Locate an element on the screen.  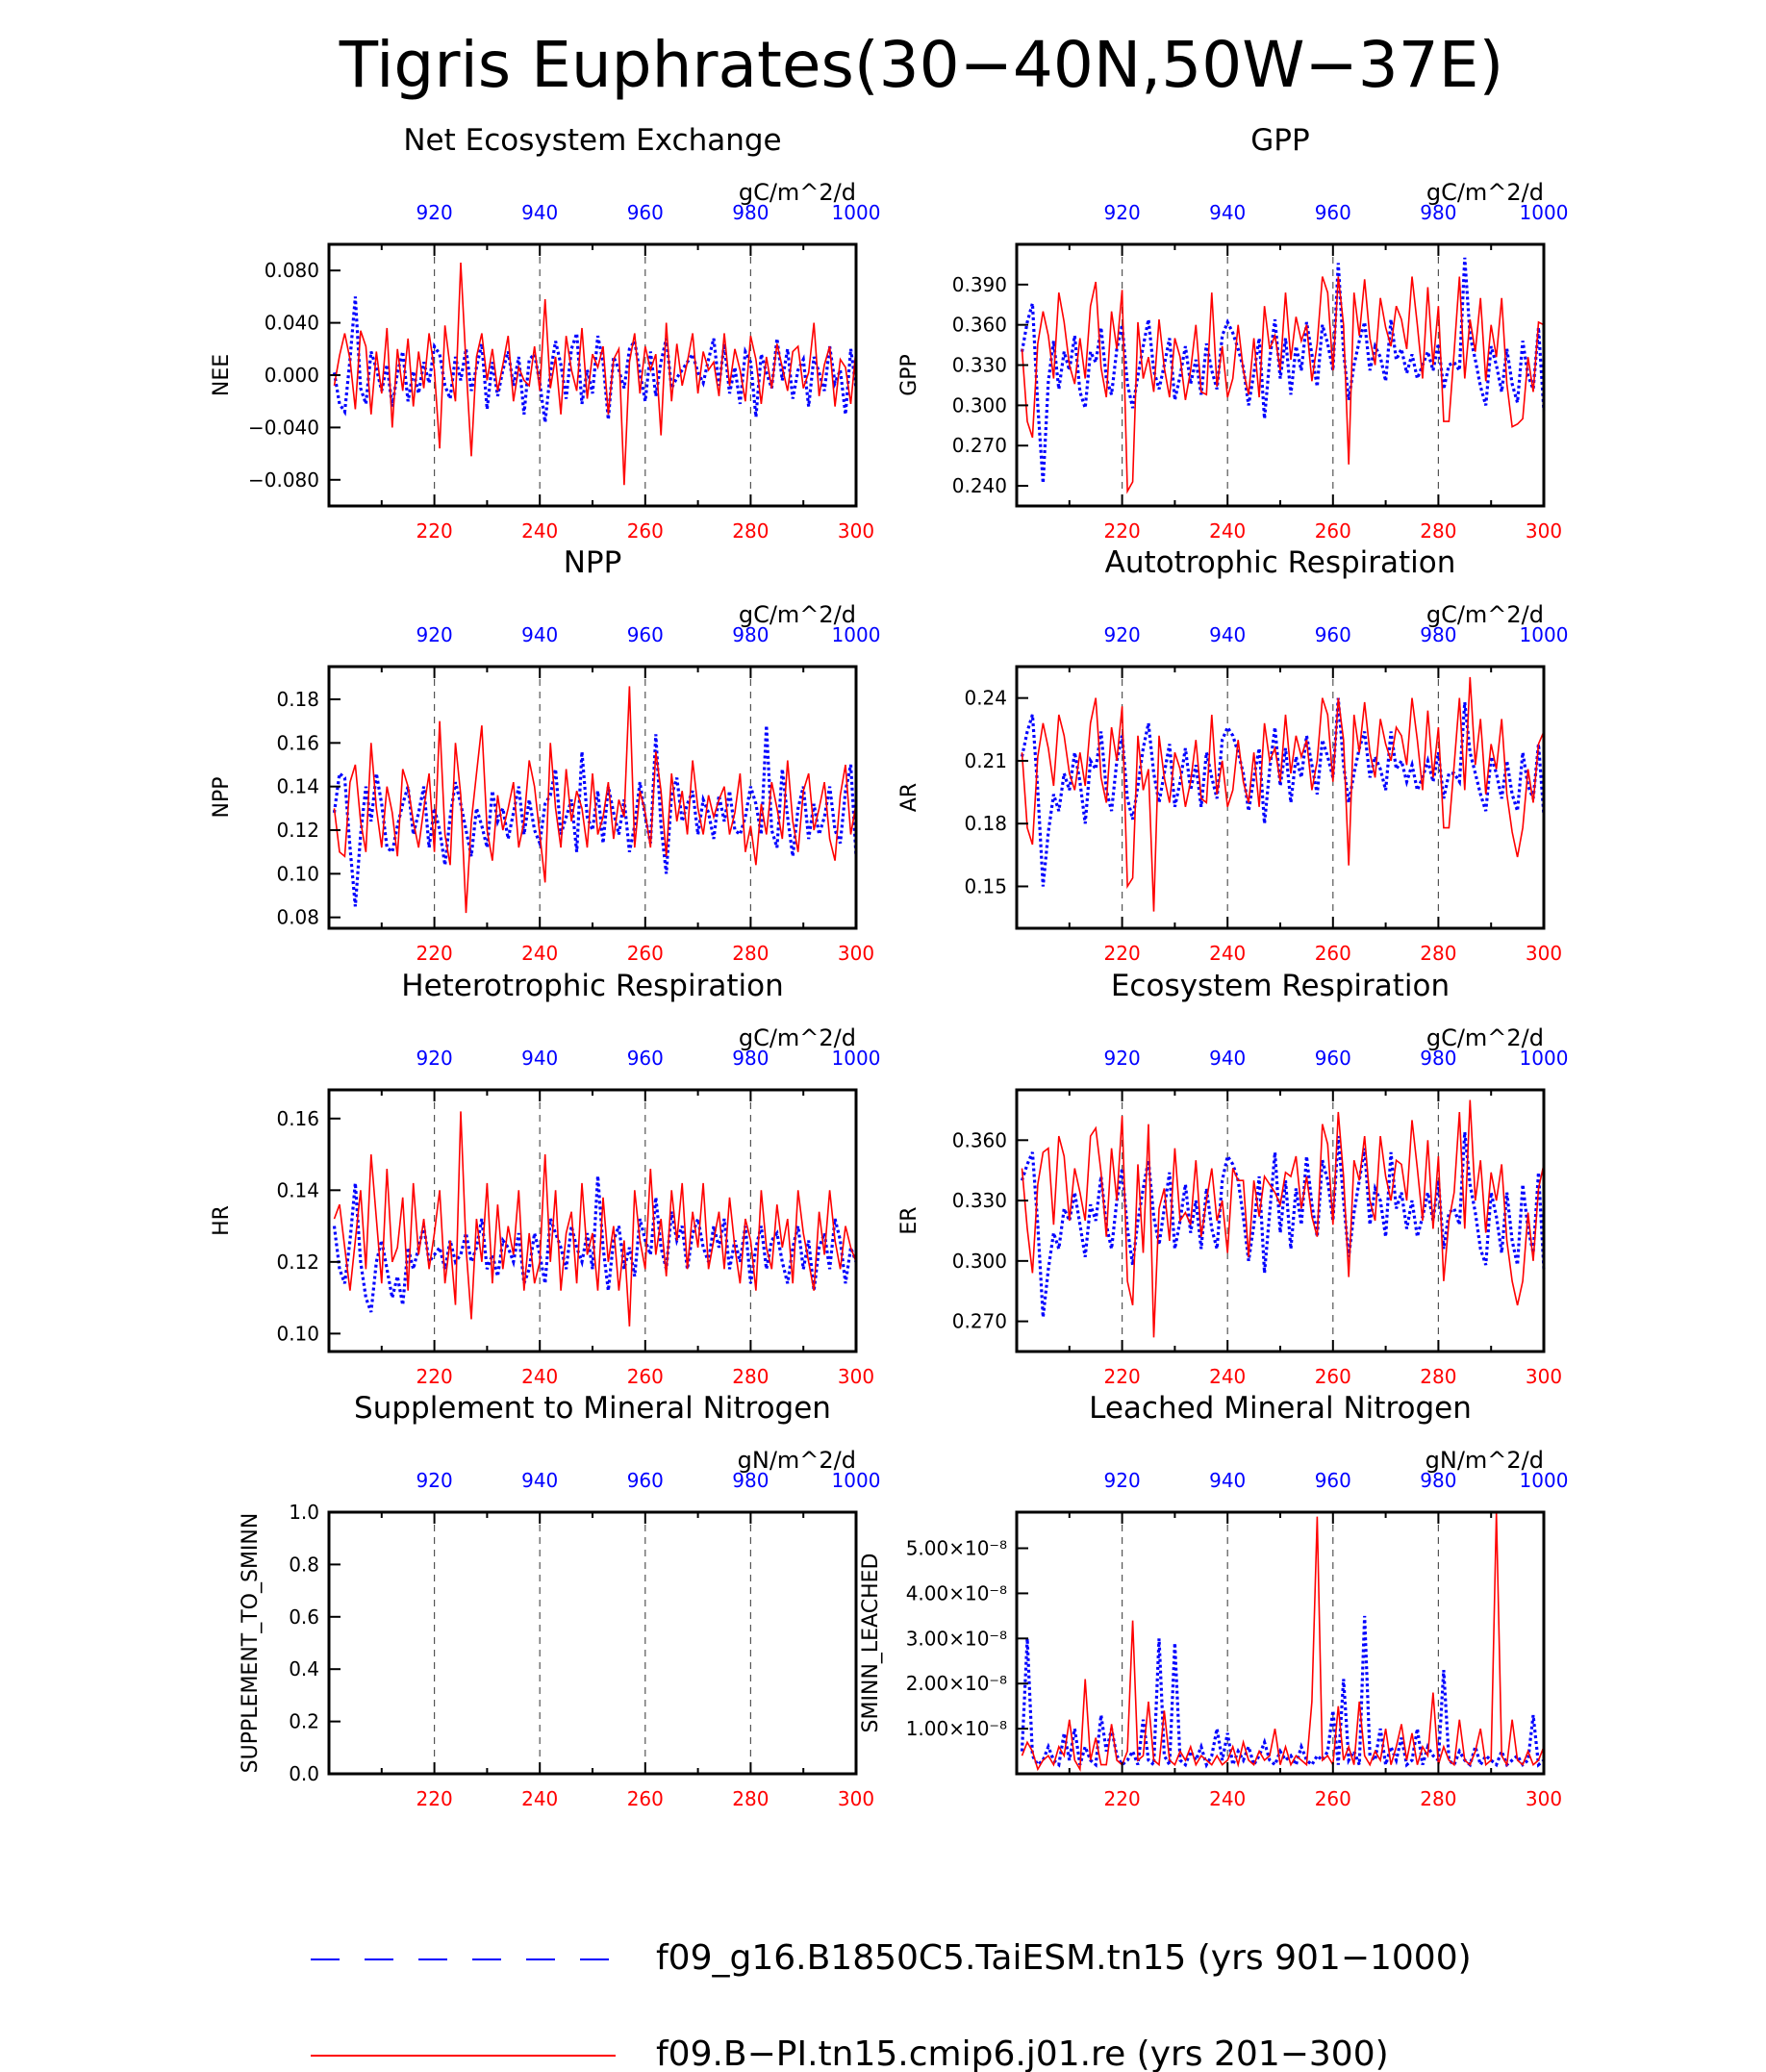
units-label: gN/m^2/d is located at coordinates (1484, 1460).